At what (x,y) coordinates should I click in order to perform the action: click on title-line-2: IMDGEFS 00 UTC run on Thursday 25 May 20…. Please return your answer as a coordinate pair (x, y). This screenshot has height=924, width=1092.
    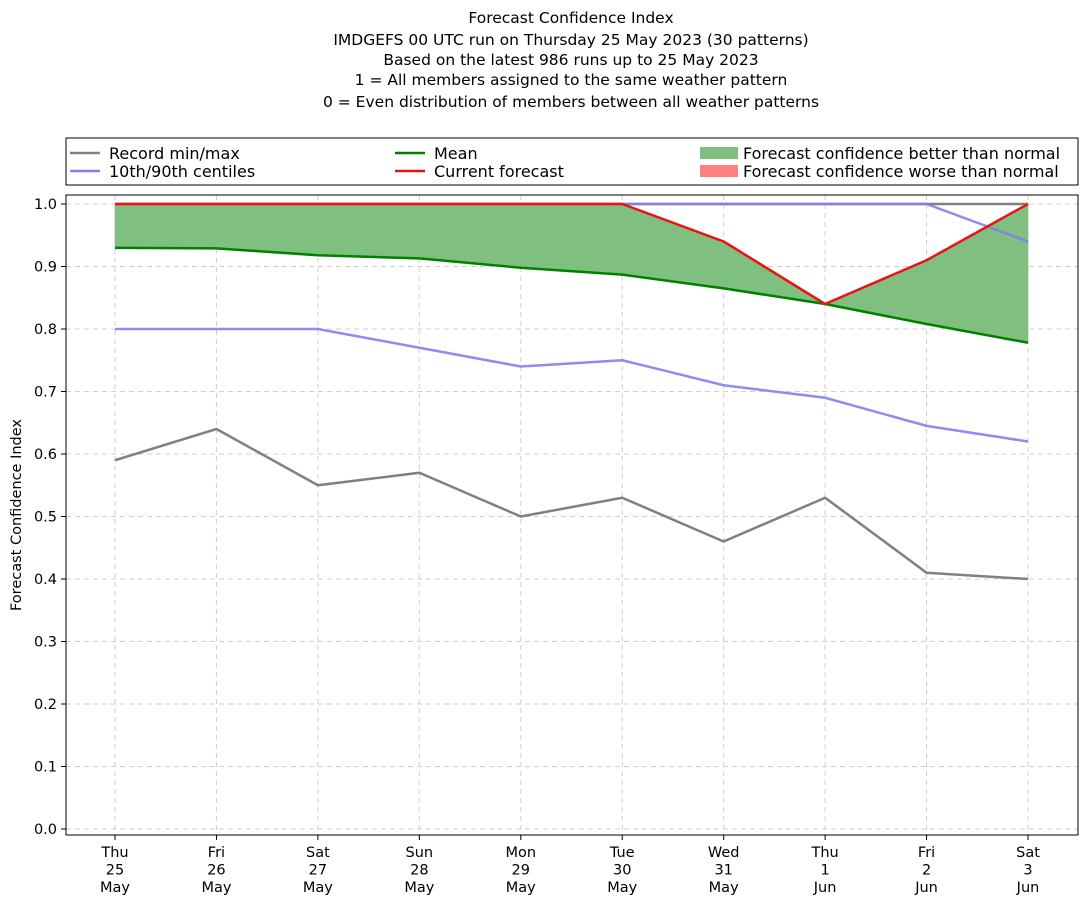
    Looking at the image, I should click on (570, 40).